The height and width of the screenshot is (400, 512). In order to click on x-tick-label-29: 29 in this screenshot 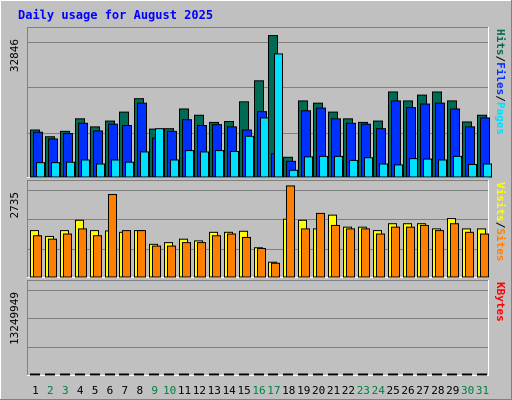, I will do `click(452, 390)`.